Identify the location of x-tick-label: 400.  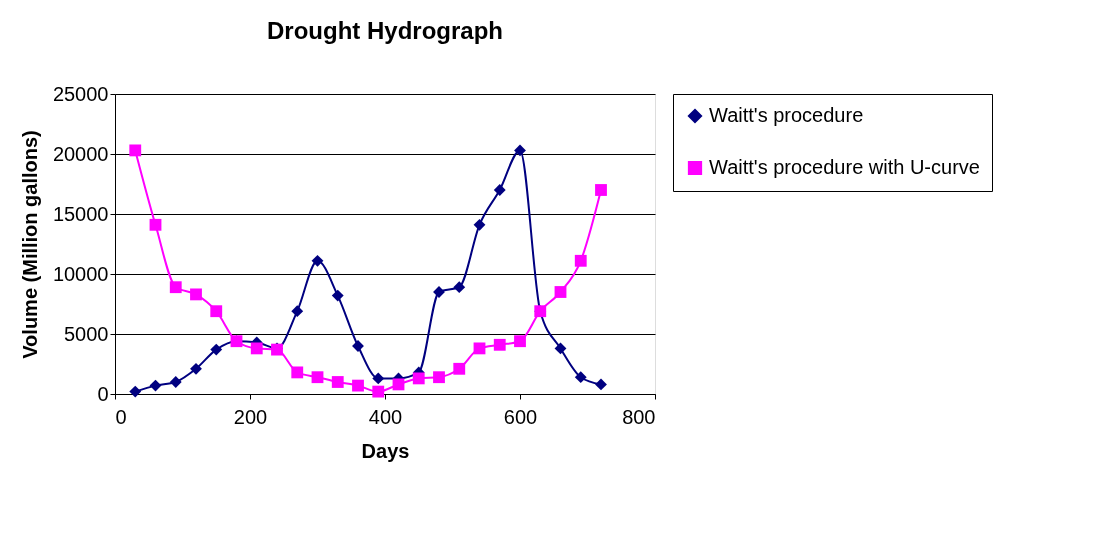
(385, 416).